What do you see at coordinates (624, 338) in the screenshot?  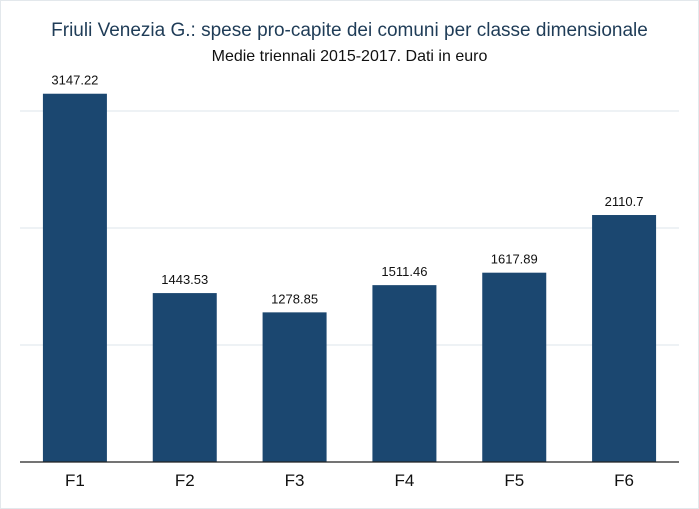 I see `bar-f6` at bounding box center [624, 338].